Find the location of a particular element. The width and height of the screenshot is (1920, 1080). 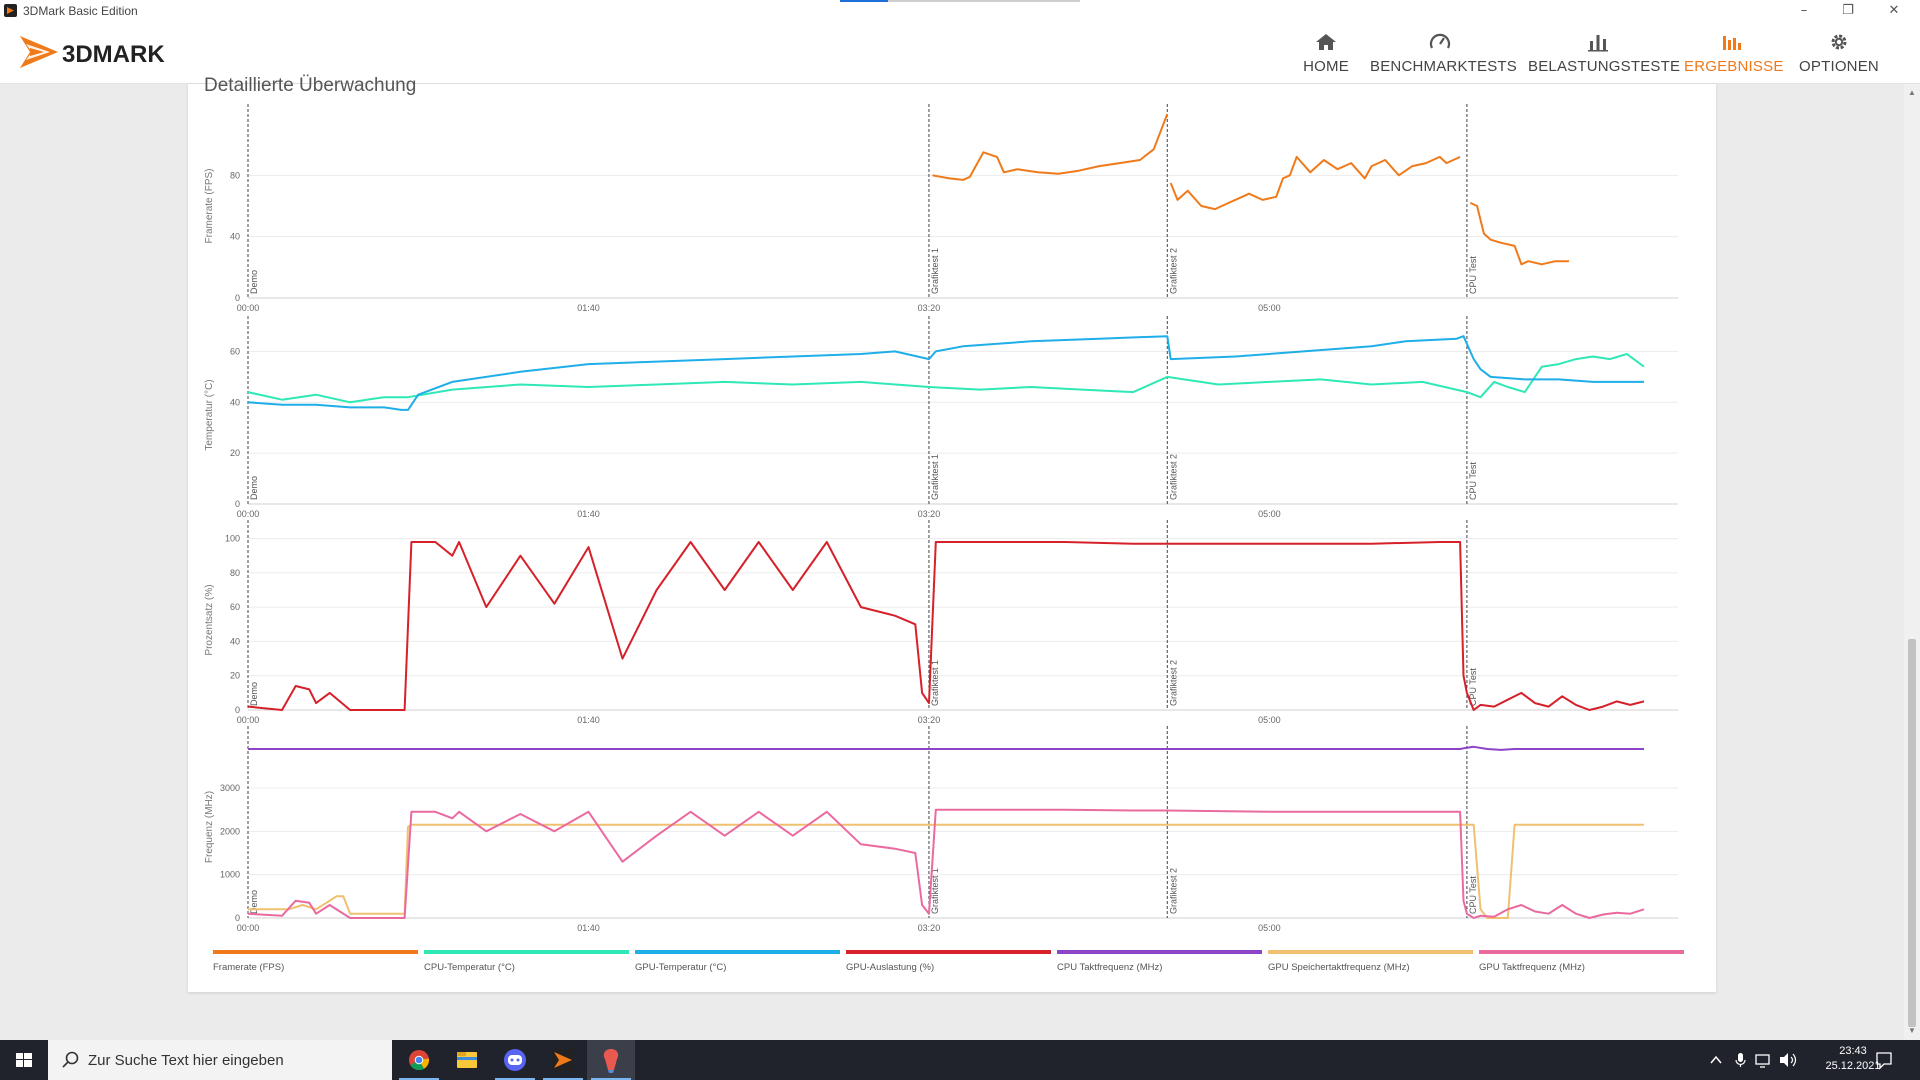

loading-progress is located at coordinates (960, 1).